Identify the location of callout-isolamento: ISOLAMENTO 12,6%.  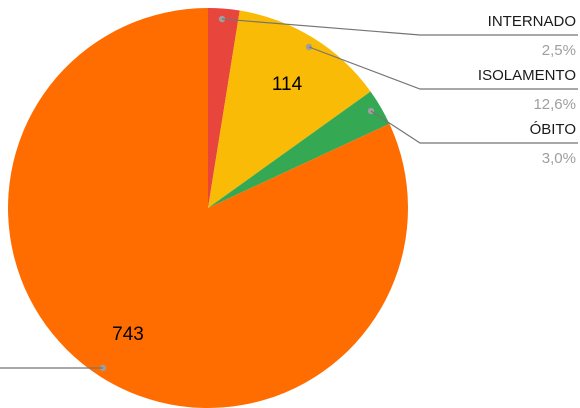
(441, 78).